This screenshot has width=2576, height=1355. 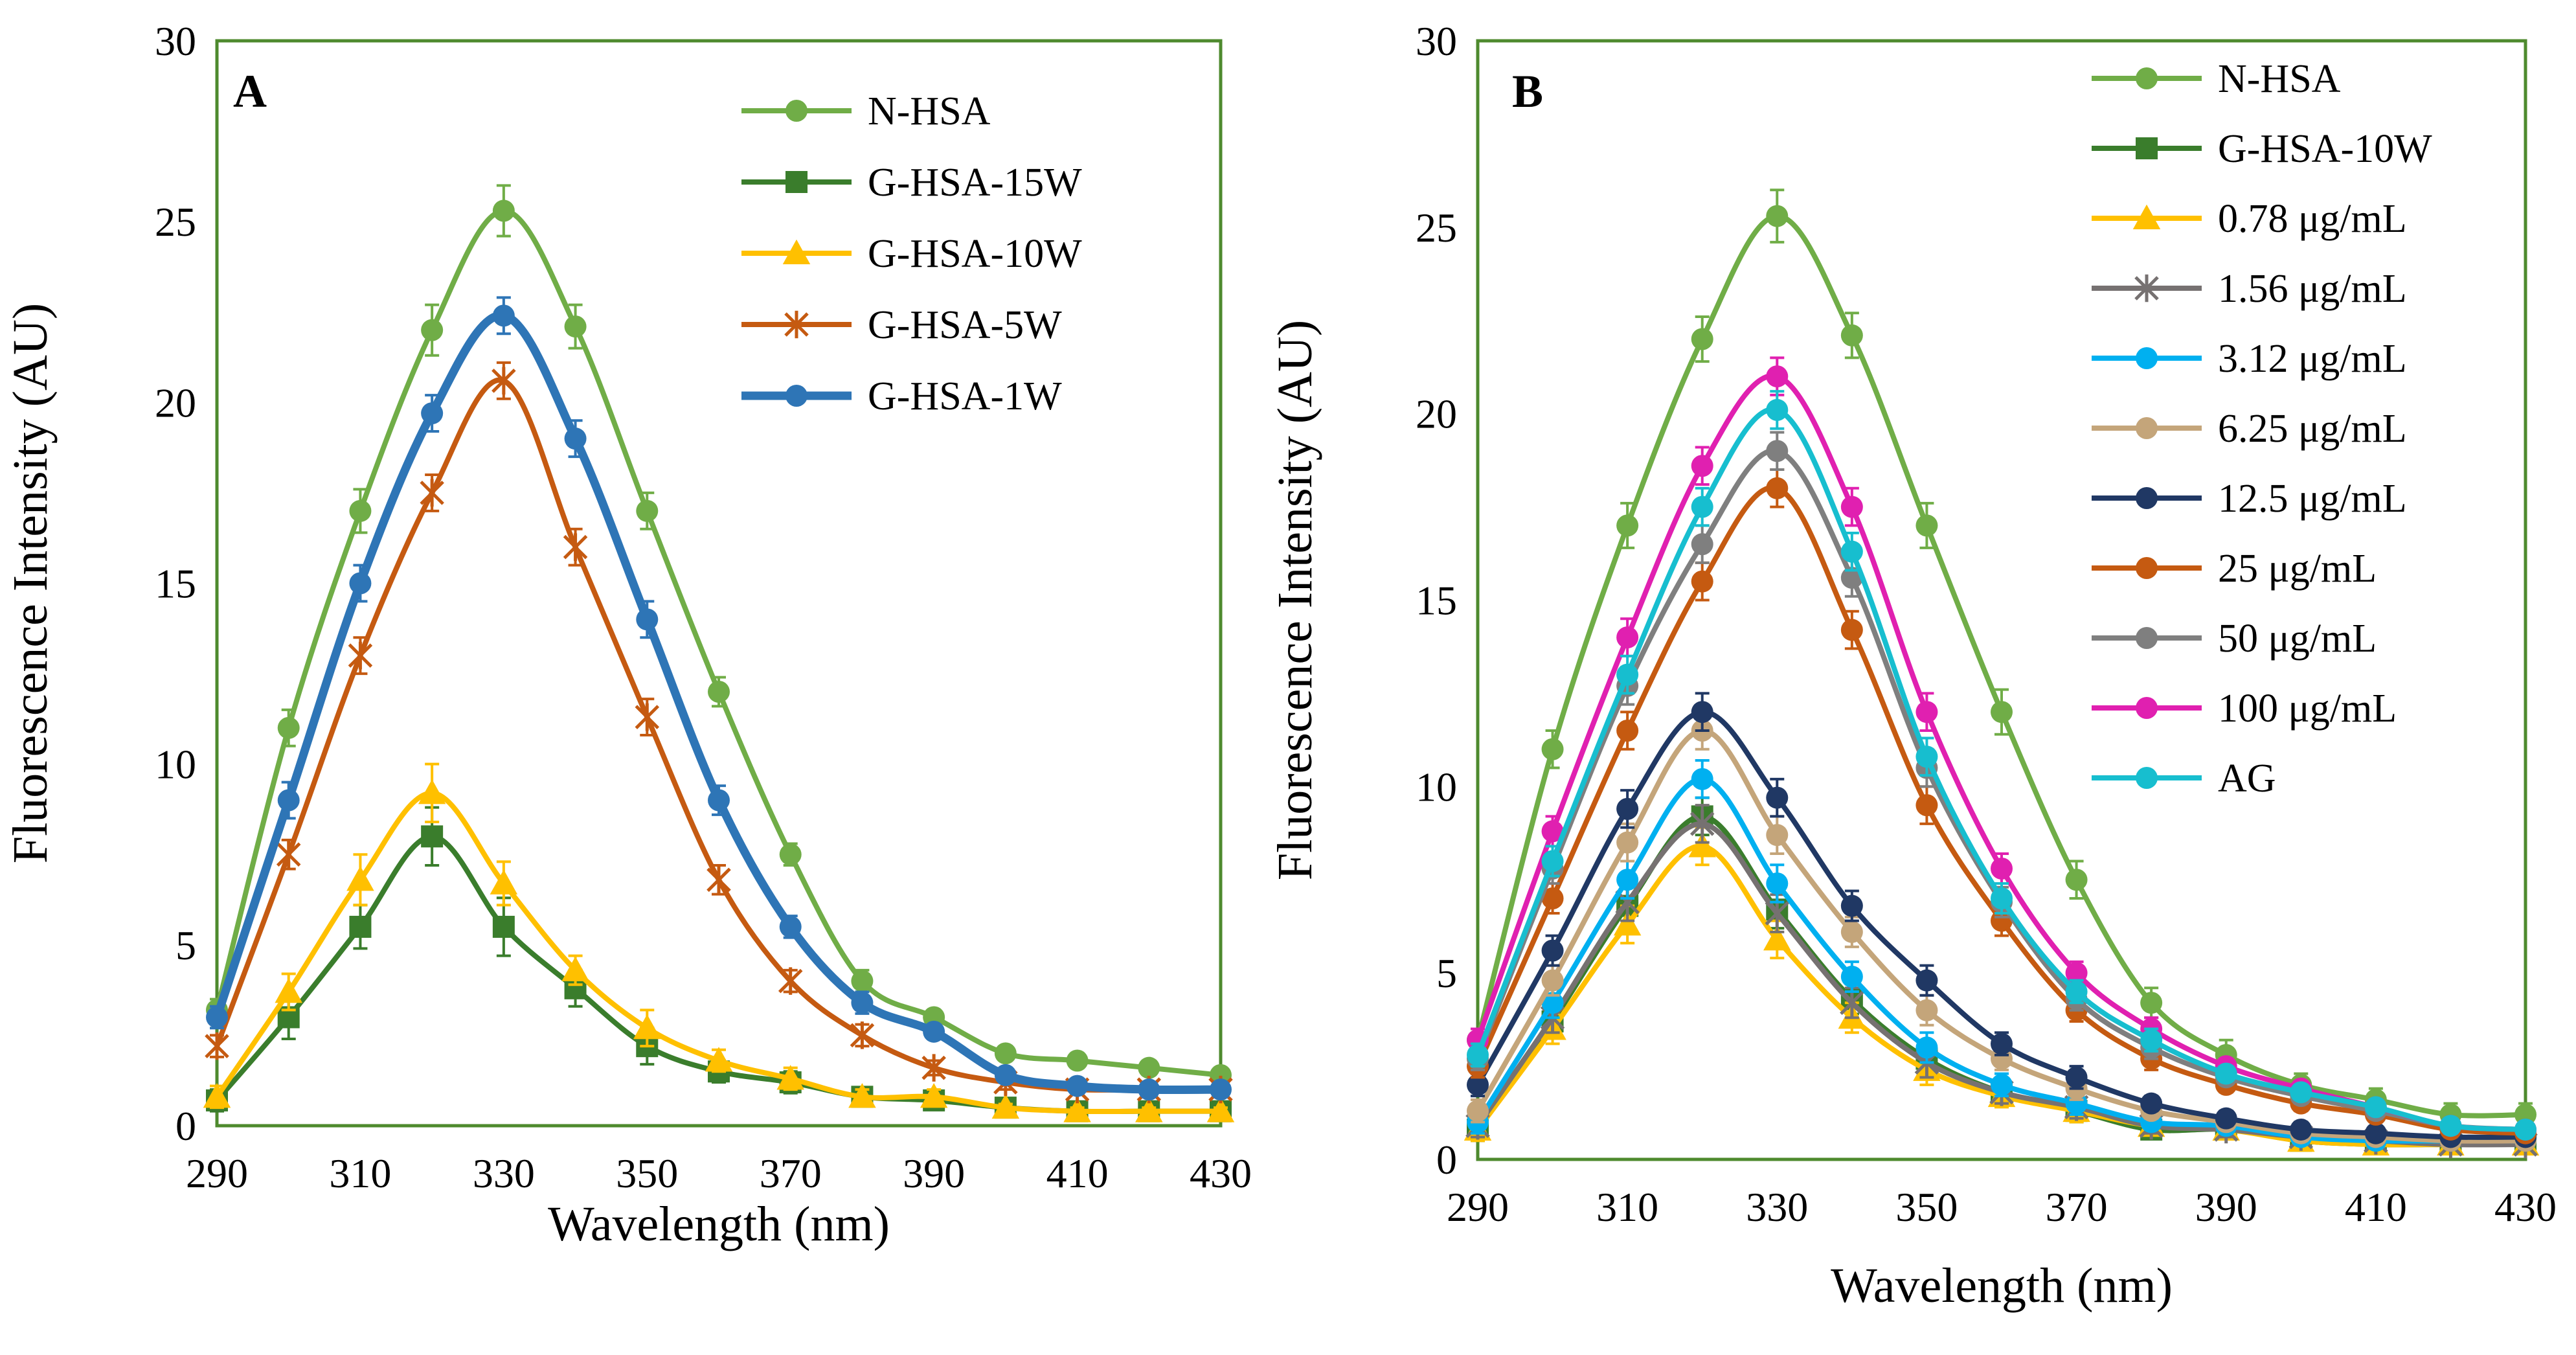 I want to click on x-axis-title: Wavelength (nm), so click(x=719, y=1224).